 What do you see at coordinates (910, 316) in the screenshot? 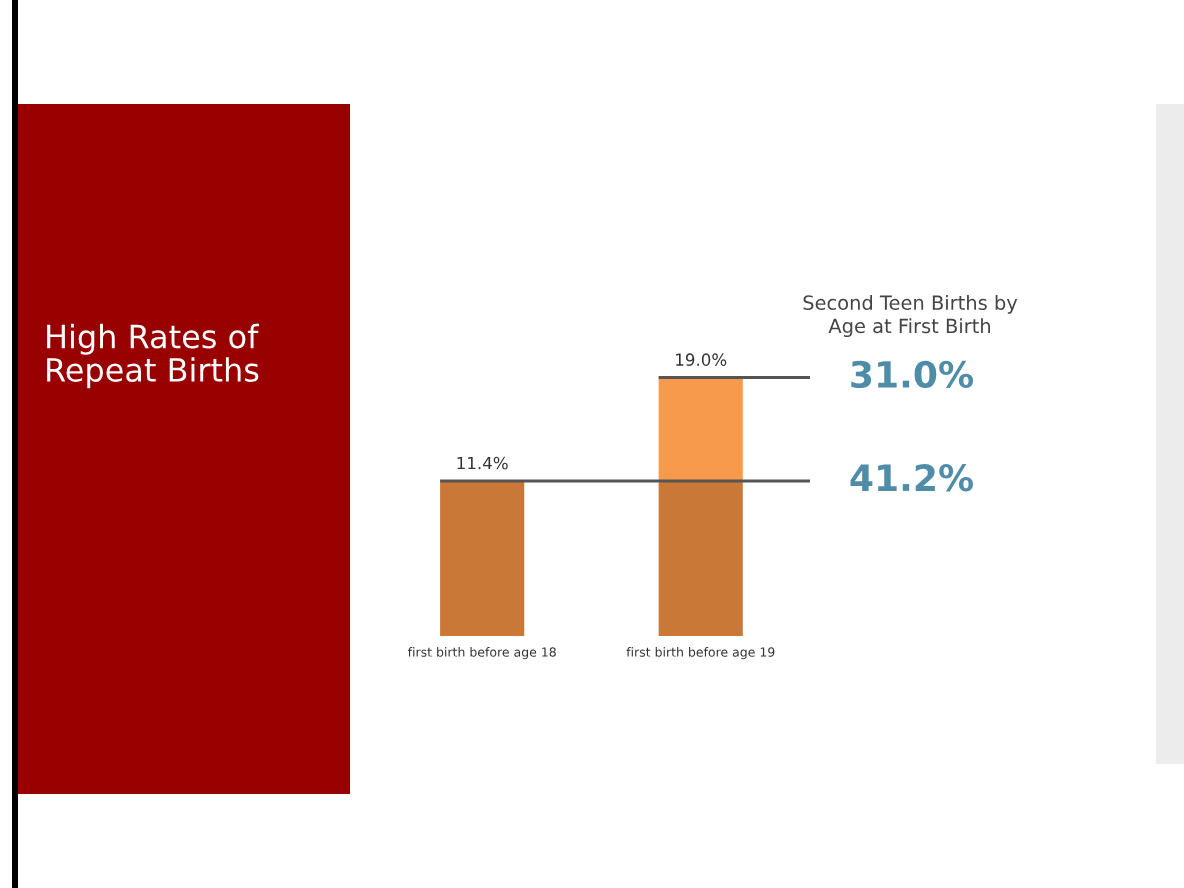
I see `text: Second Teen Births by Age at First Birth` at bounding box center [910, 316].